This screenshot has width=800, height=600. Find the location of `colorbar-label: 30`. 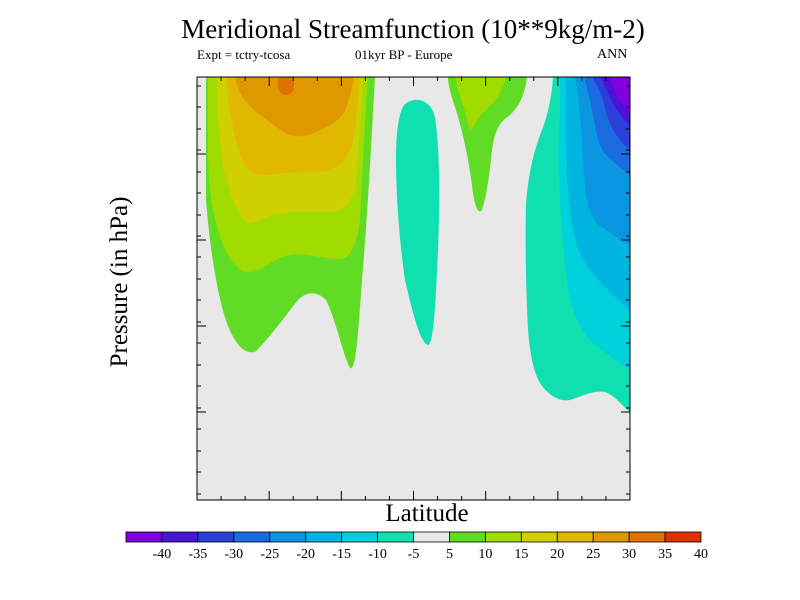

colorbar-label: 30 is located at coordinates (629, 554).